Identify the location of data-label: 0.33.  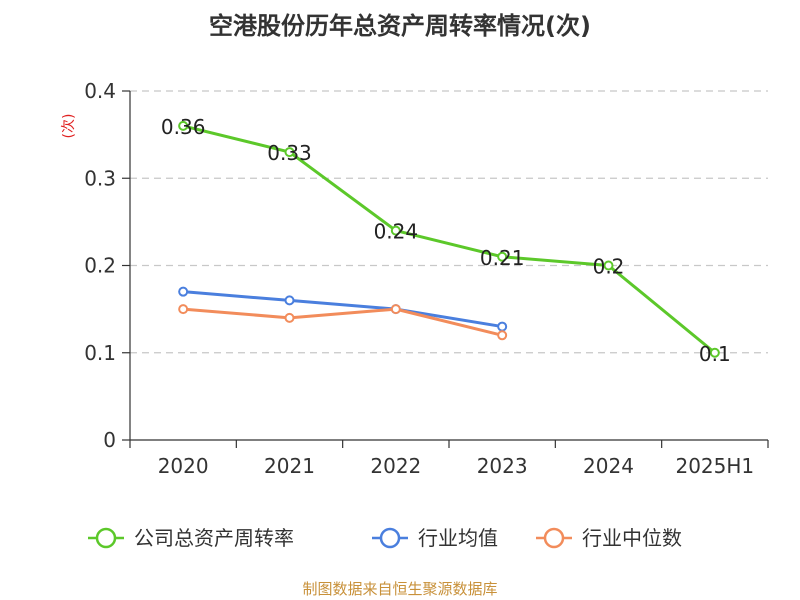
(289, 153).